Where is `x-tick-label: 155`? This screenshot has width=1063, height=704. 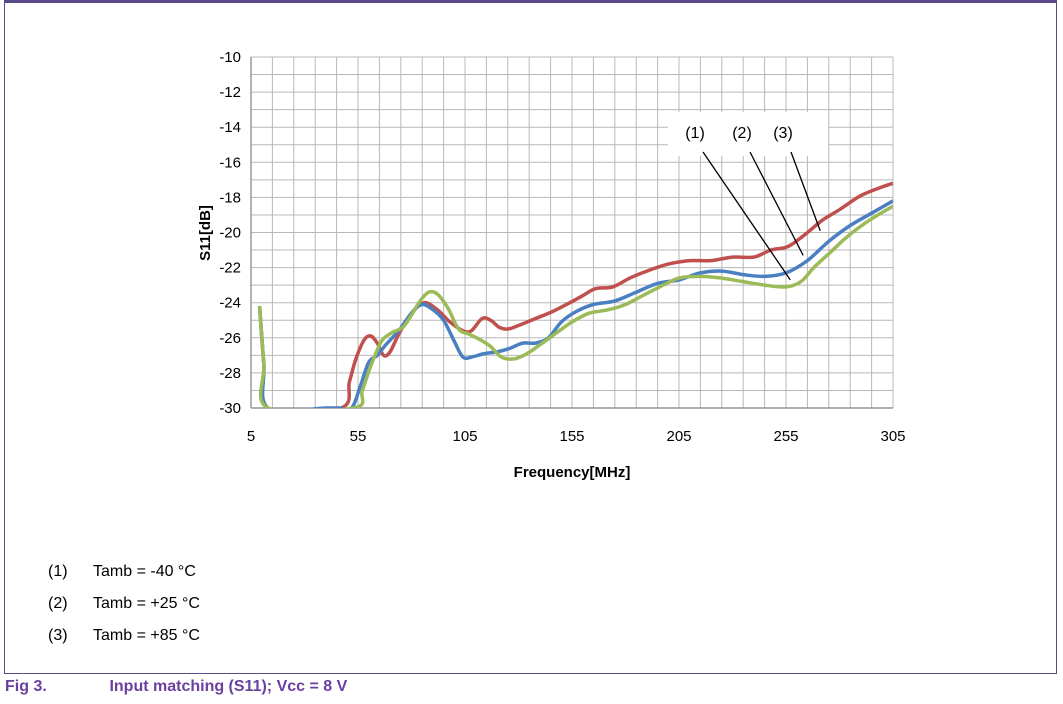
x-tick-label: 155 is located at coordinates (571, 436).